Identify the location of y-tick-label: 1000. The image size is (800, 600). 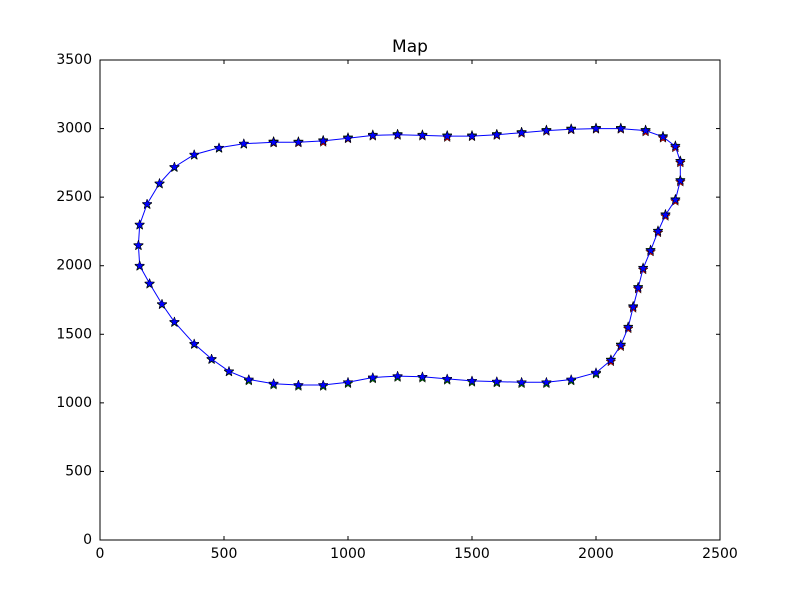
(74, 403).